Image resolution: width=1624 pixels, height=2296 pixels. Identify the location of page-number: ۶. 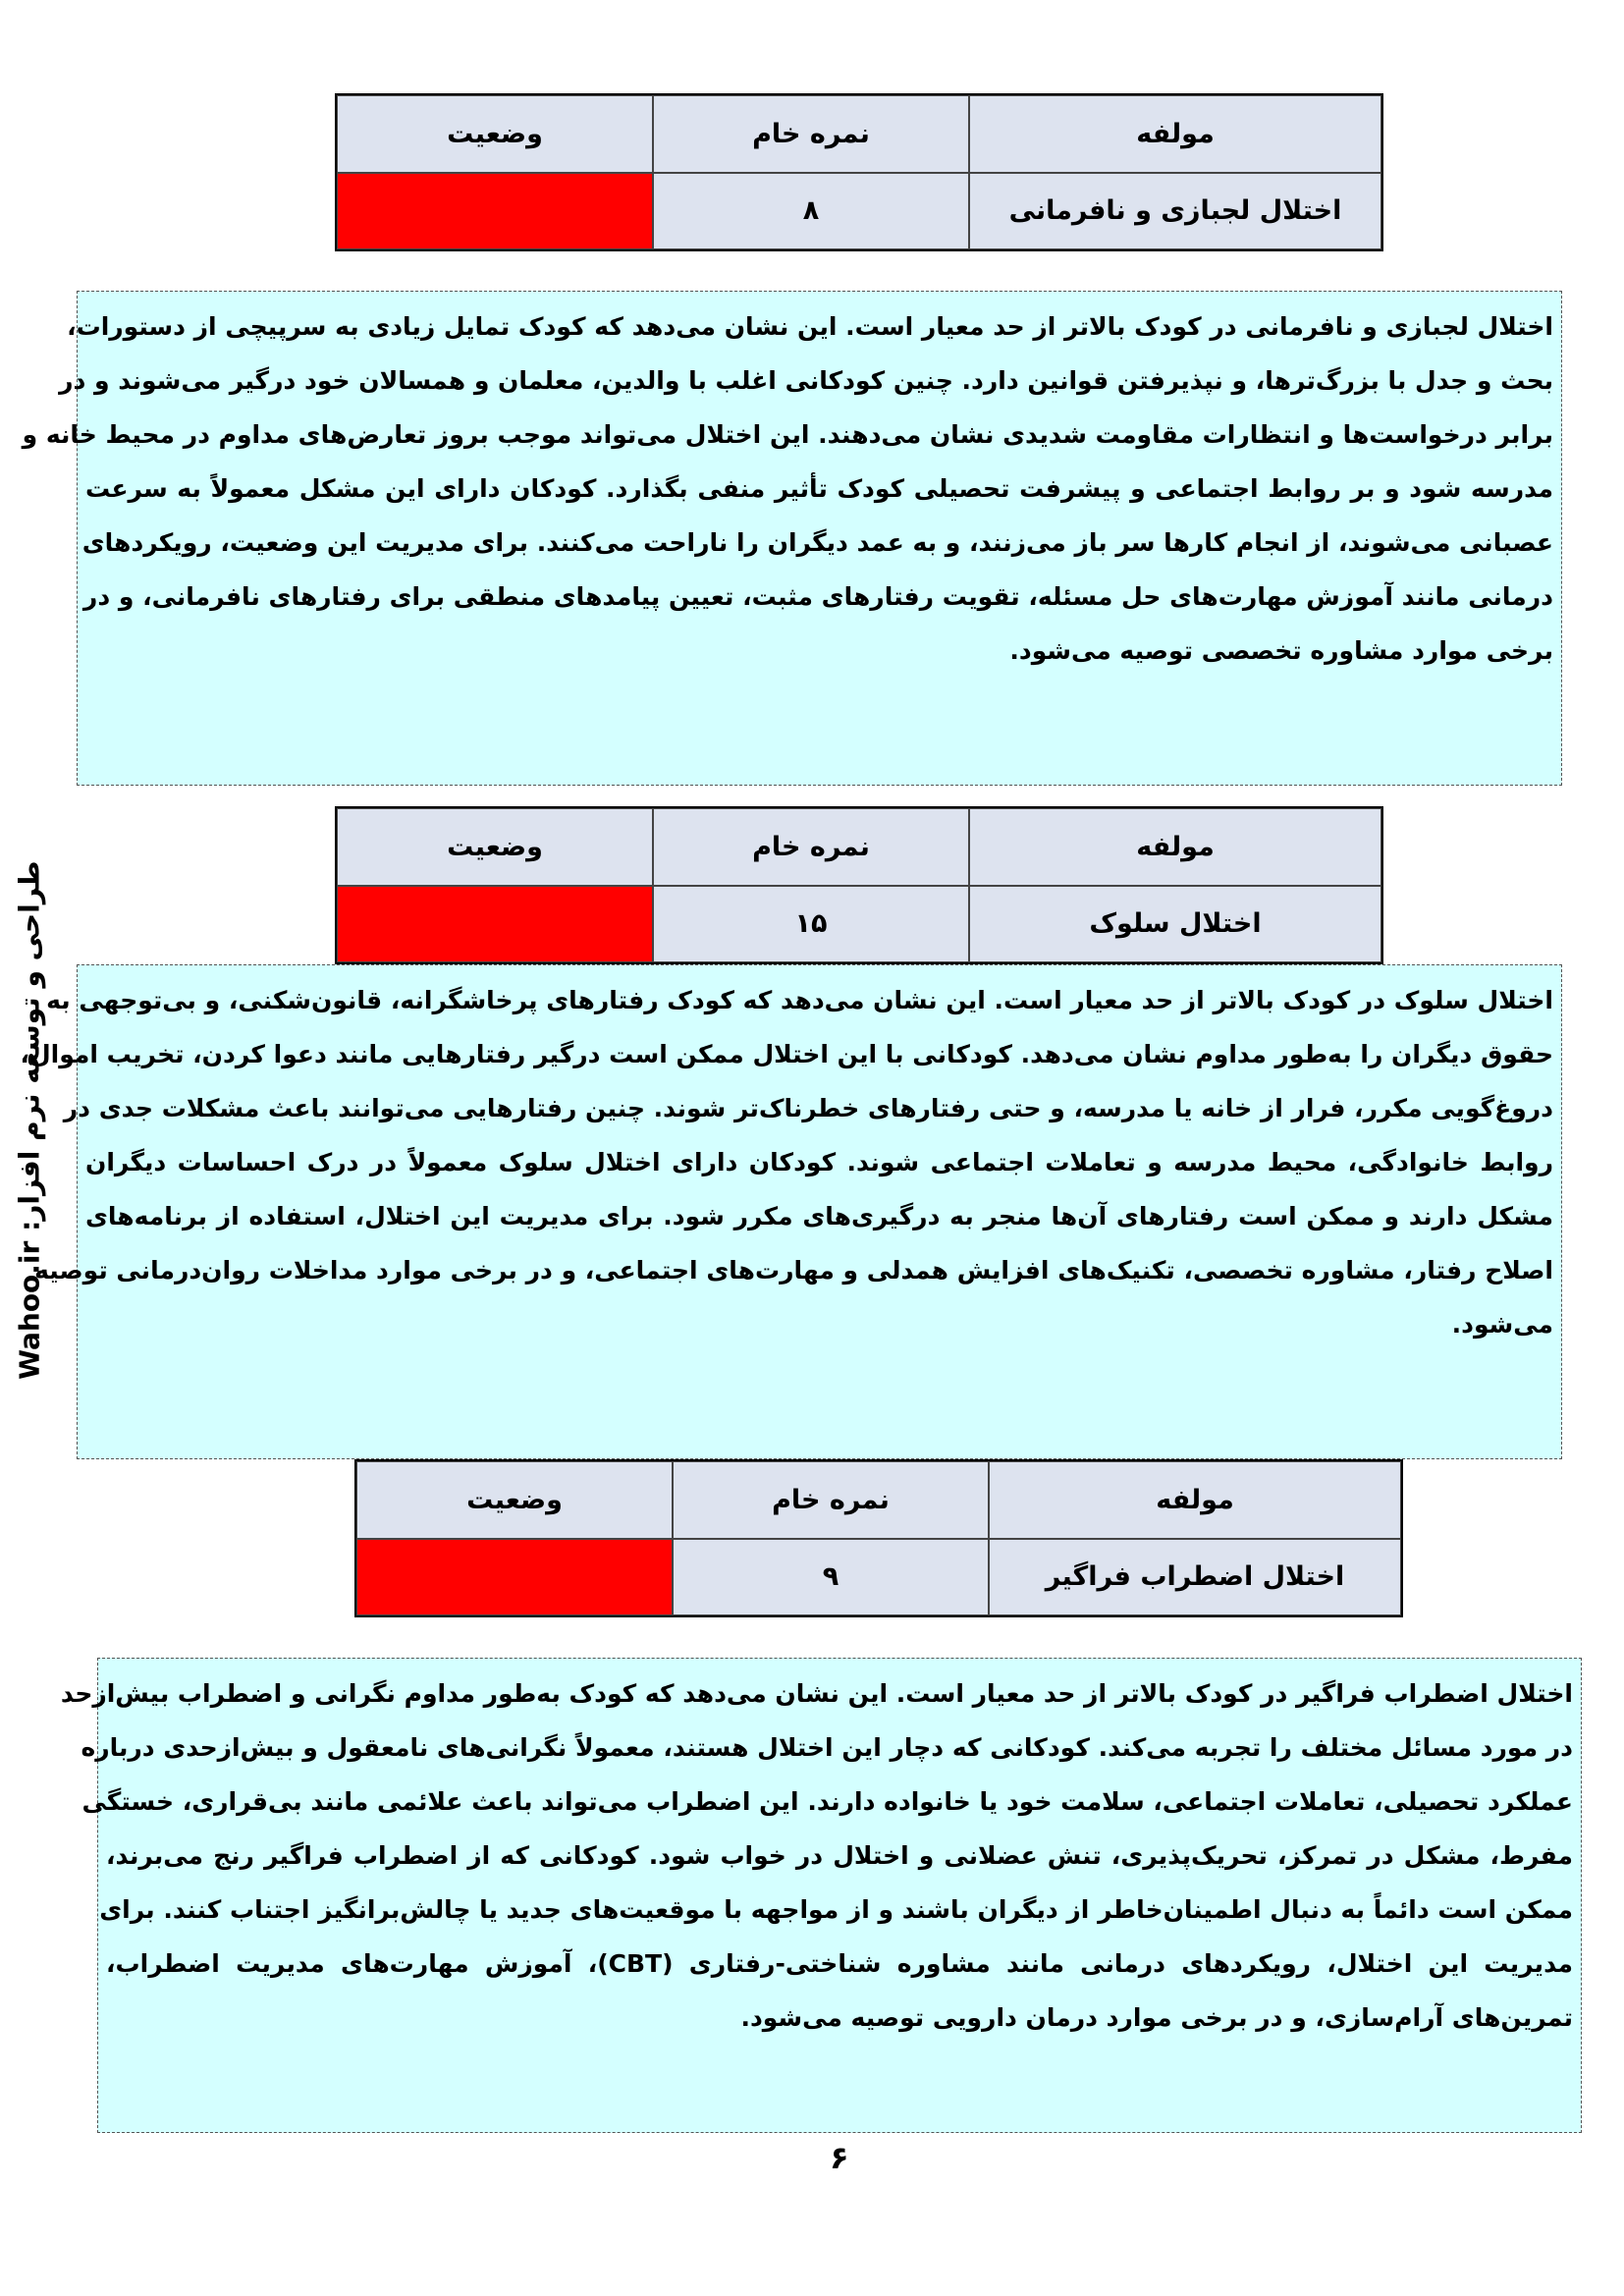
(839, 2157).